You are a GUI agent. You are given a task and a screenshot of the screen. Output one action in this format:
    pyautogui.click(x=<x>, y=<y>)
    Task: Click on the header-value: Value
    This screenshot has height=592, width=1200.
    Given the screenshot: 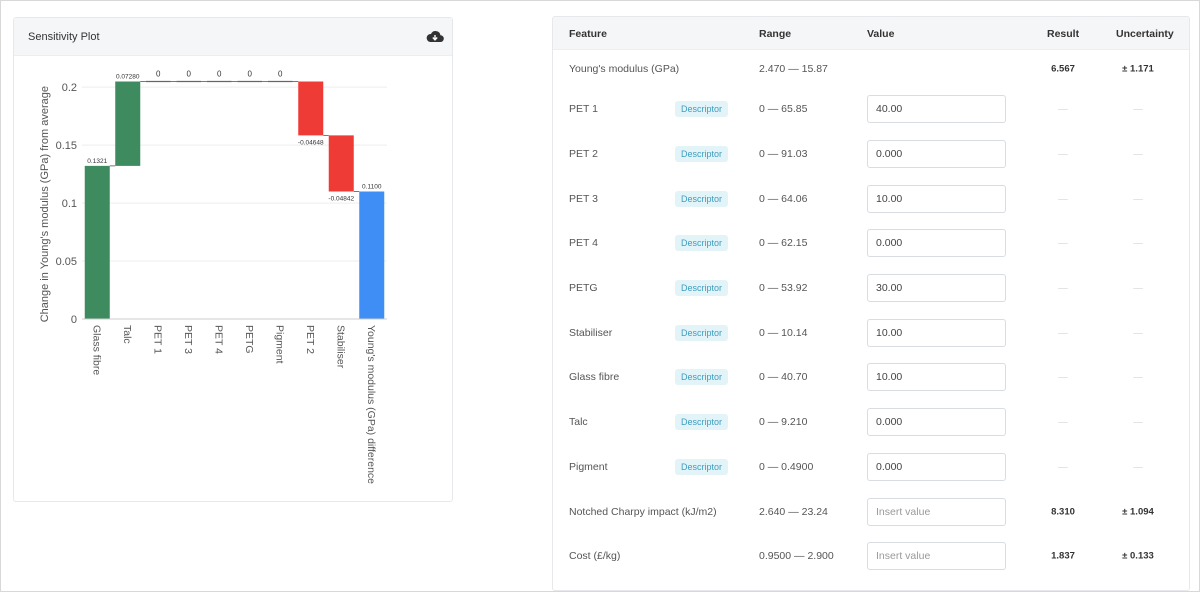 What is the action you would take?
    pyautogui.click(x=881, y=34)
    